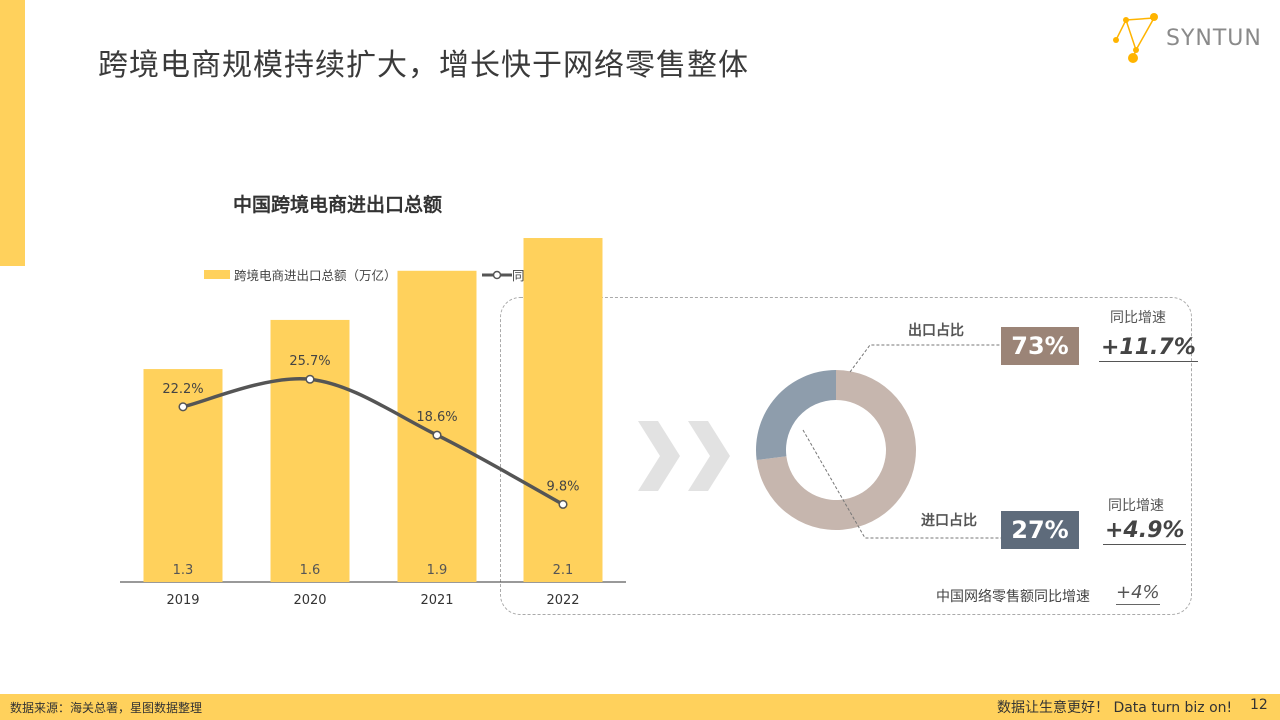  Describe the element at coordinates (436, 600) in the screenshot. I see `x-tick-label-2021: 2021` at that location.